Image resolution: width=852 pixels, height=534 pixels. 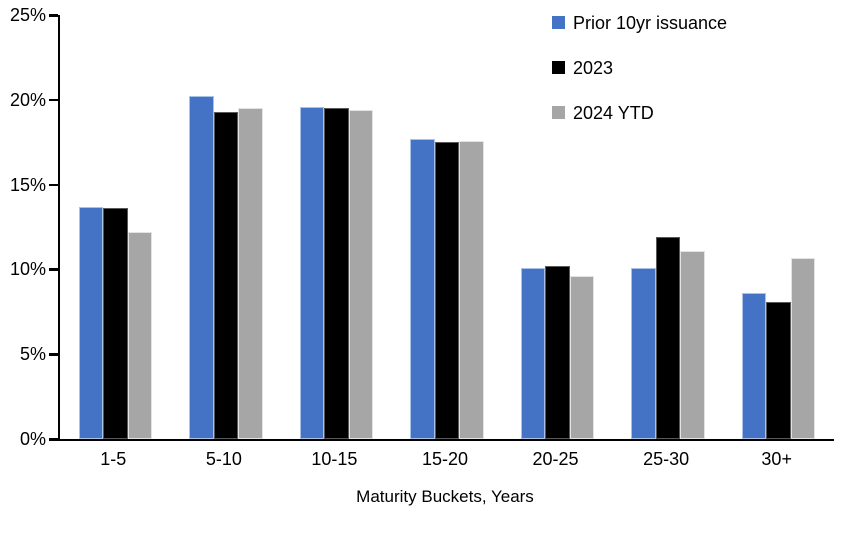 I want to click on legend-item: 2023, so click(x=639, y=68).